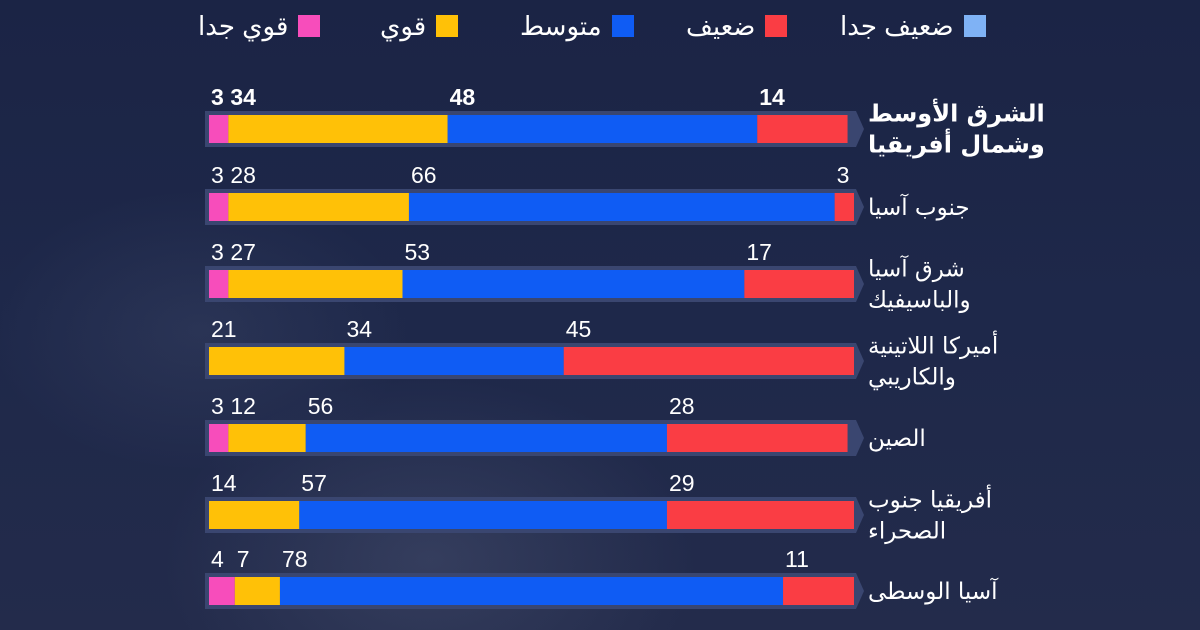 The image size is (1200, 630). I want to click on legend-swatch-weak, so click(776, 26).